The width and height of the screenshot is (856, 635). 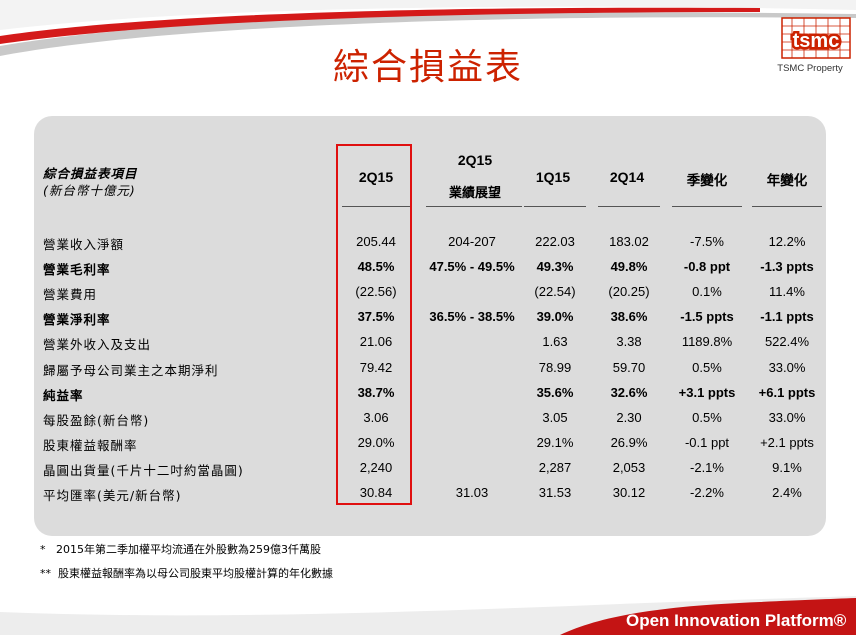 I want to click on table-cell: 9.1%, so click(x=787, y=467).